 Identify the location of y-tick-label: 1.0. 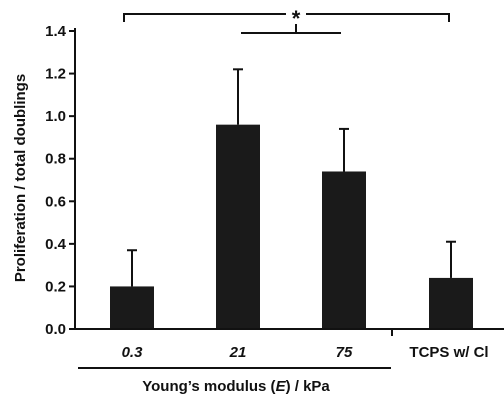
(55, 116).